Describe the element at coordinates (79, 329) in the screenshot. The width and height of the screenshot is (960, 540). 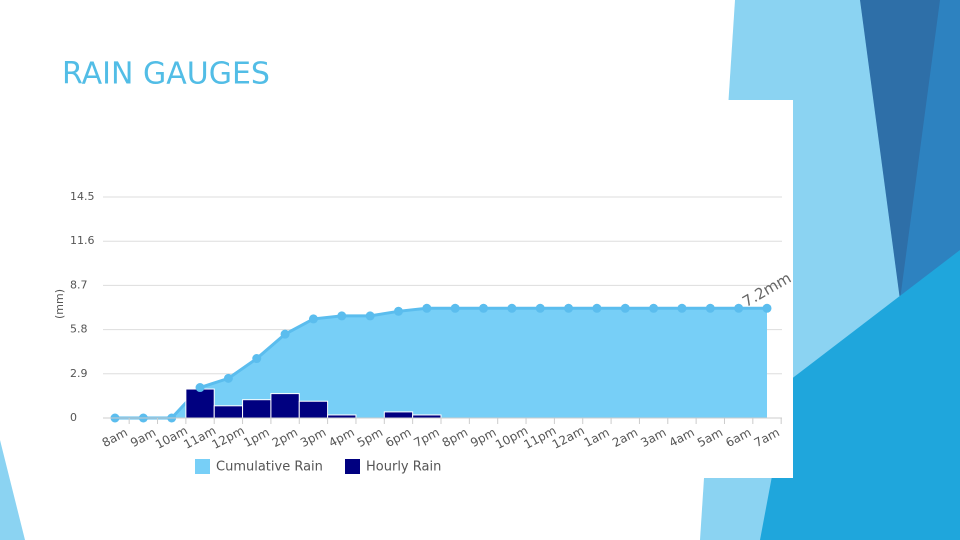
I see `y-tick-label: 5.8` at that location.